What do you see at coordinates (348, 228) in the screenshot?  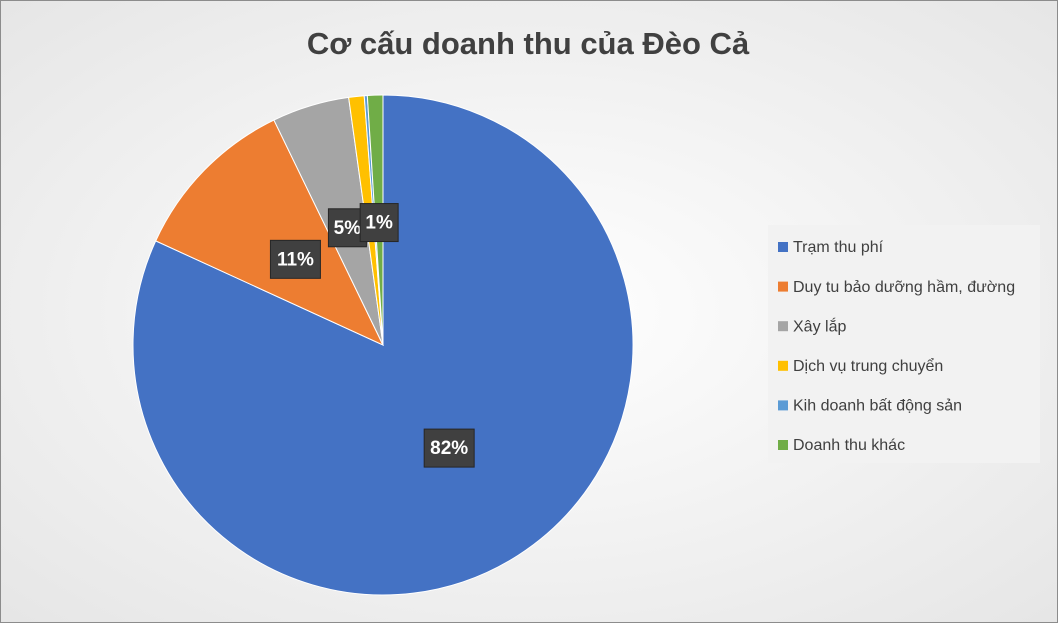 I see `data-label: 5%` at bounding box center [348, 228].